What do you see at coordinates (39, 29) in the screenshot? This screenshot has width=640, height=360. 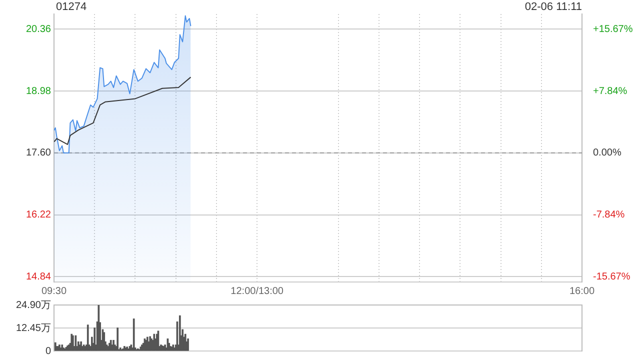 I see `y-tick-label: 20.36` at bounding box center [39, 29].